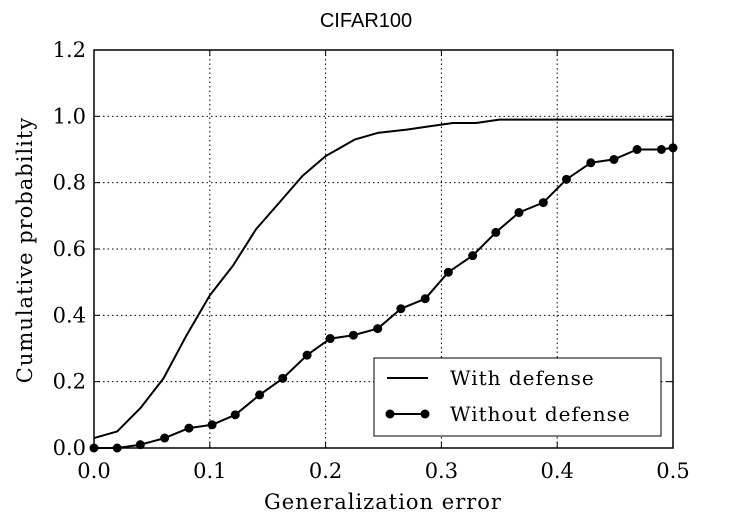  What do you see at coordinates (25, 250) in the screenshot?
I see `y-axis-label: Cumulative probability` at bounding box center [25, 250].